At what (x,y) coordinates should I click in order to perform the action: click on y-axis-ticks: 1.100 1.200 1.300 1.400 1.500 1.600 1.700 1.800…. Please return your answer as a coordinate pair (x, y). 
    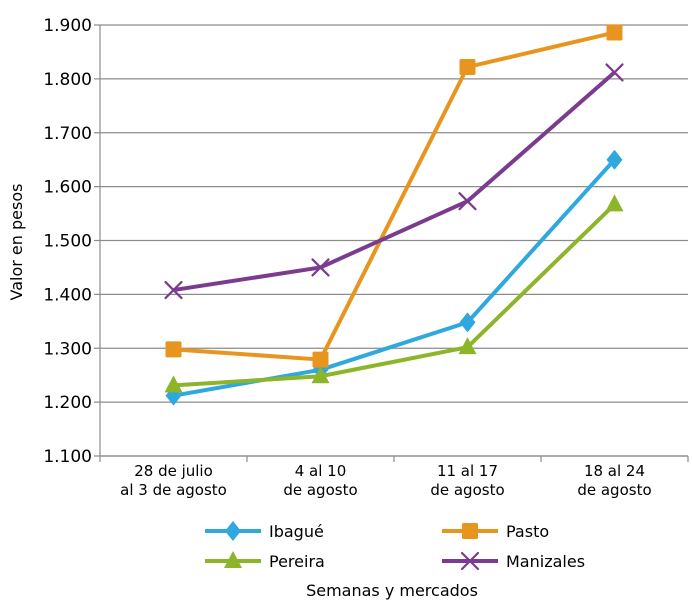
    Looking at the image, I should click on (67, 241).